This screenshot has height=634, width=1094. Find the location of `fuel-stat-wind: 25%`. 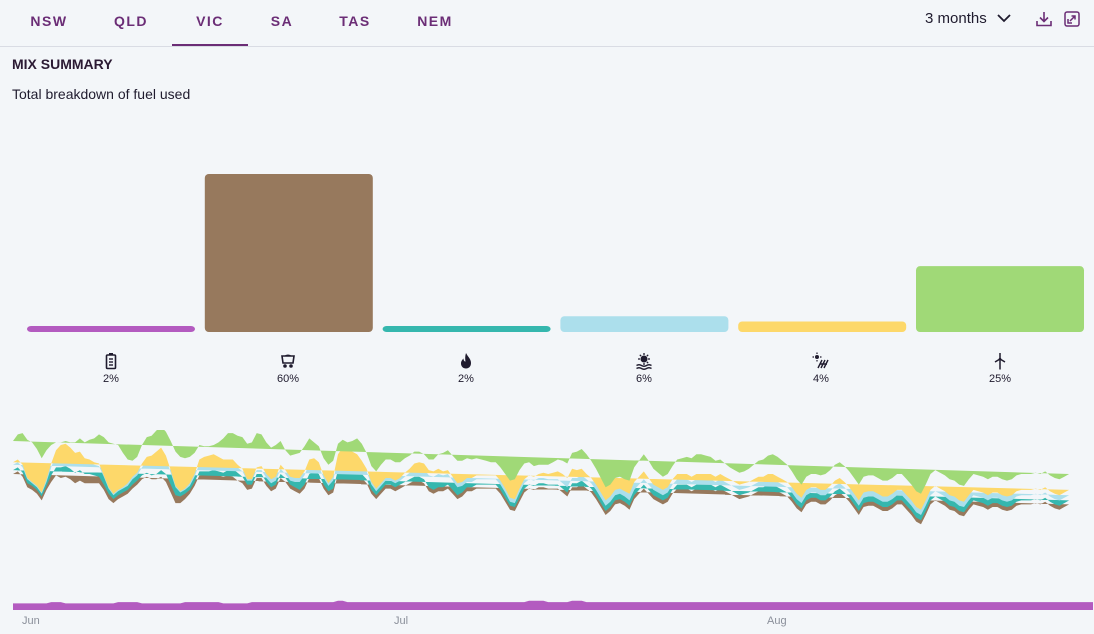

fuel-stat-wind: 25% is located at coordinates (1000, 368).